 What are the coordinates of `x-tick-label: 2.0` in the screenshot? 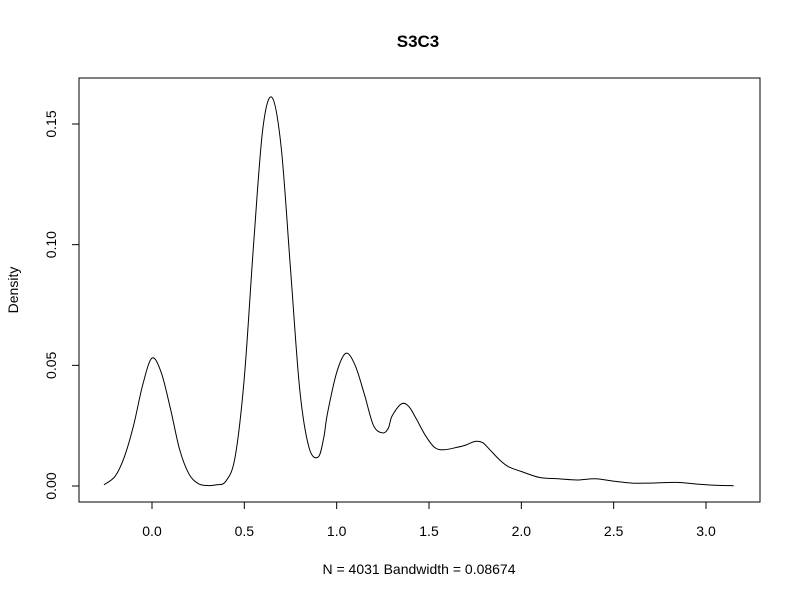 It's located at (522, 531).